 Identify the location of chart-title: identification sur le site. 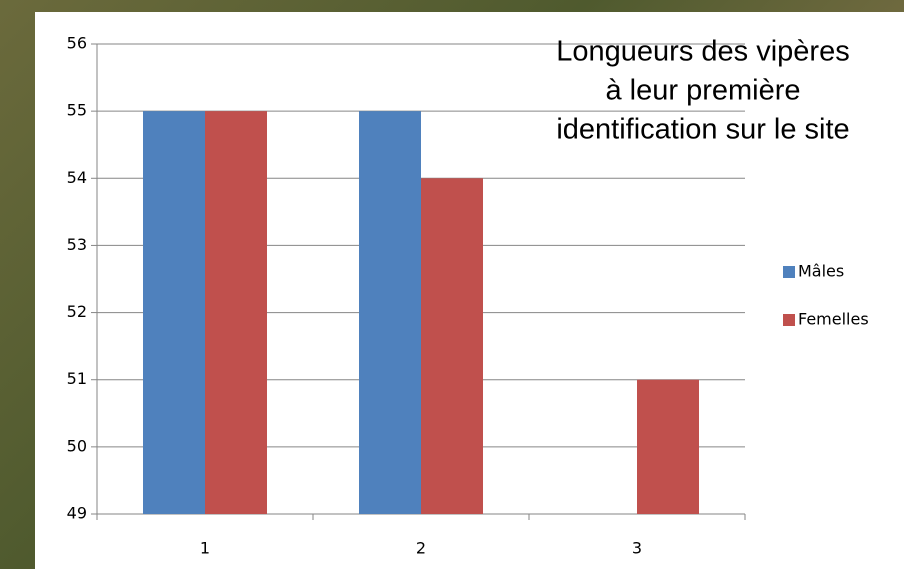
(702, 130).